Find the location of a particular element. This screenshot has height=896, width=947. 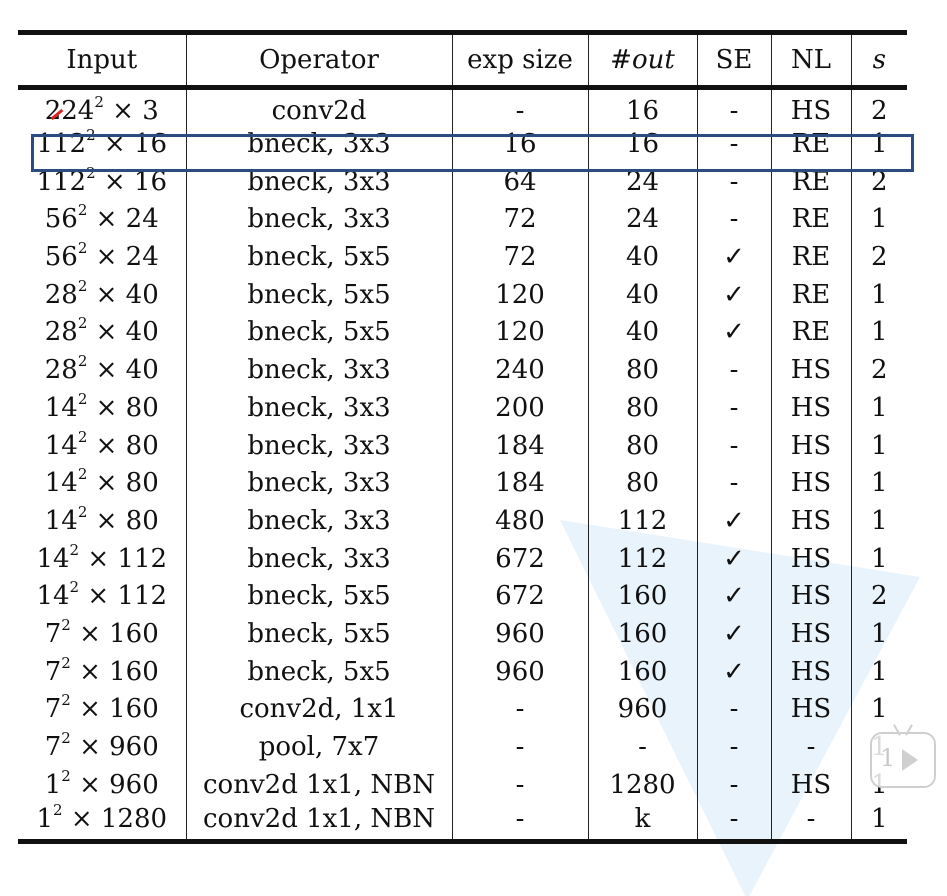

table-header-row: Input Operator exp size #out SE NL s is located at coordinates (462, 60).